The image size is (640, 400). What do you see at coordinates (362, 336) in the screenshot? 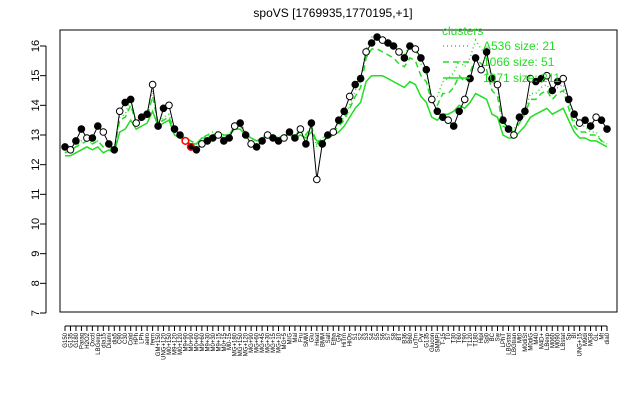
I see `x-tick-label: S2` at bounding box center [362, 336].